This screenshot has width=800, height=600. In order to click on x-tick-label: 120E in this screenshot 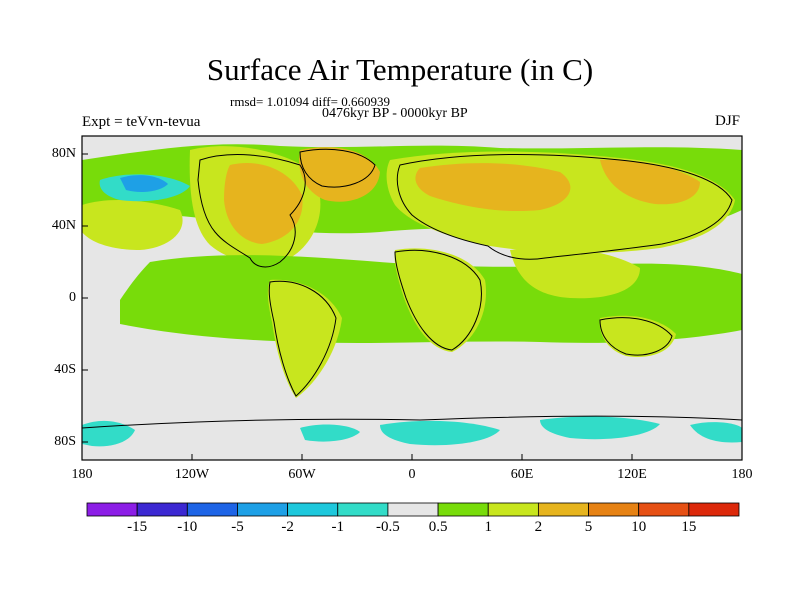, I will do `click(632, 474)`.